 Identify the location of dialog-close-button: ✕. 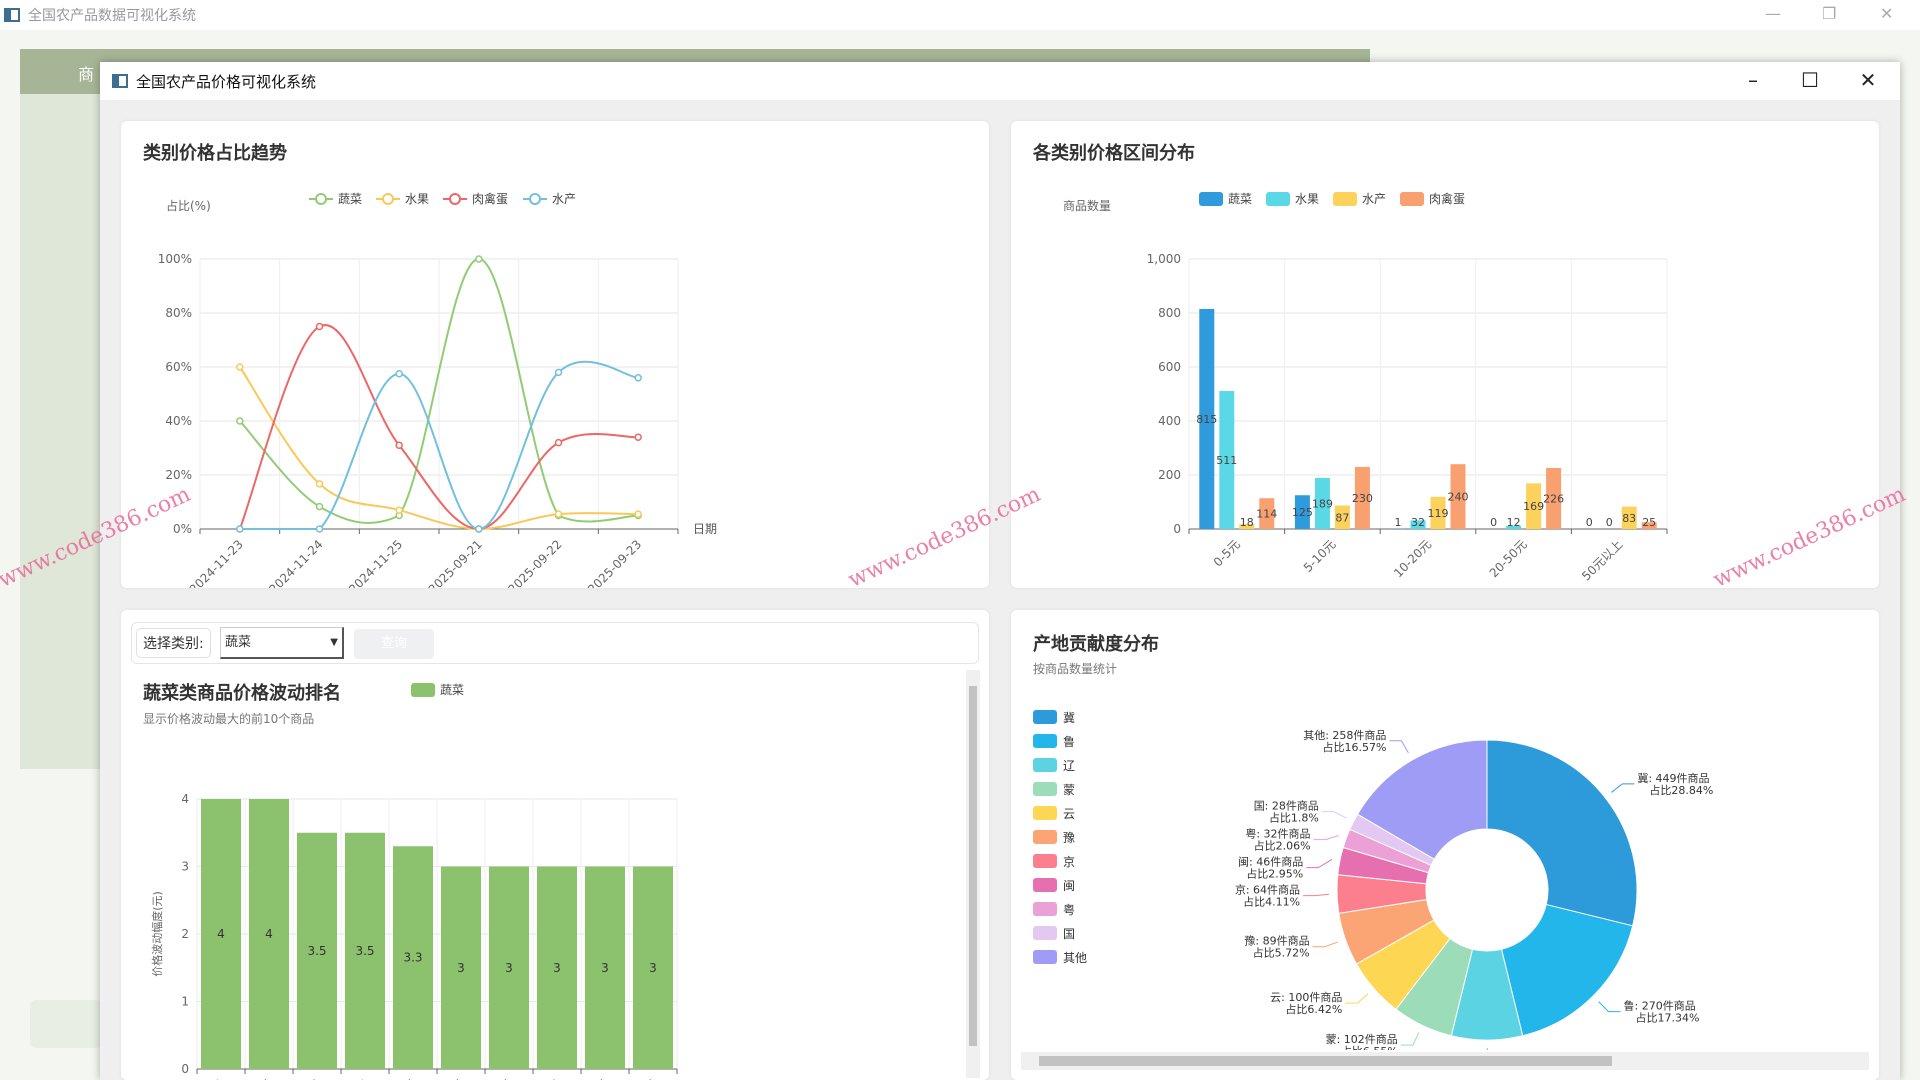
(1868, 80).